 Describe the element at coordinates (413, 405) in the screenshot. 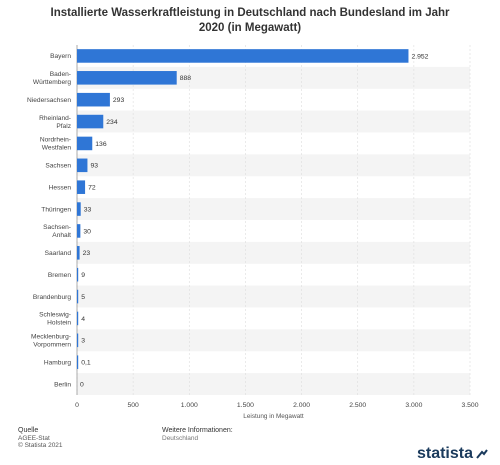

I see `x-tick-label: 3.000` at that location.